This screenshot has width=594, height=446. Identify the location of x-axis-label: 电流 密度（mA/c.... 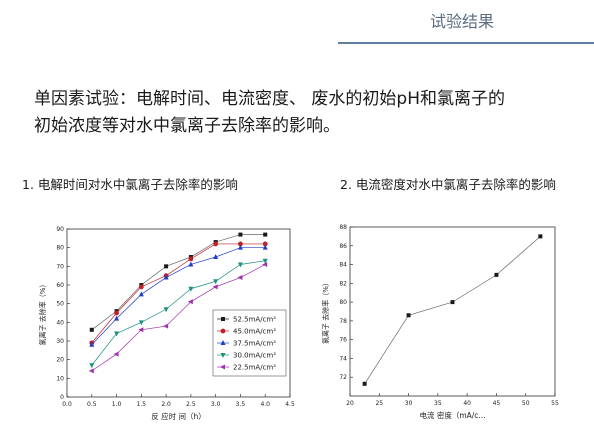
(452, 415).